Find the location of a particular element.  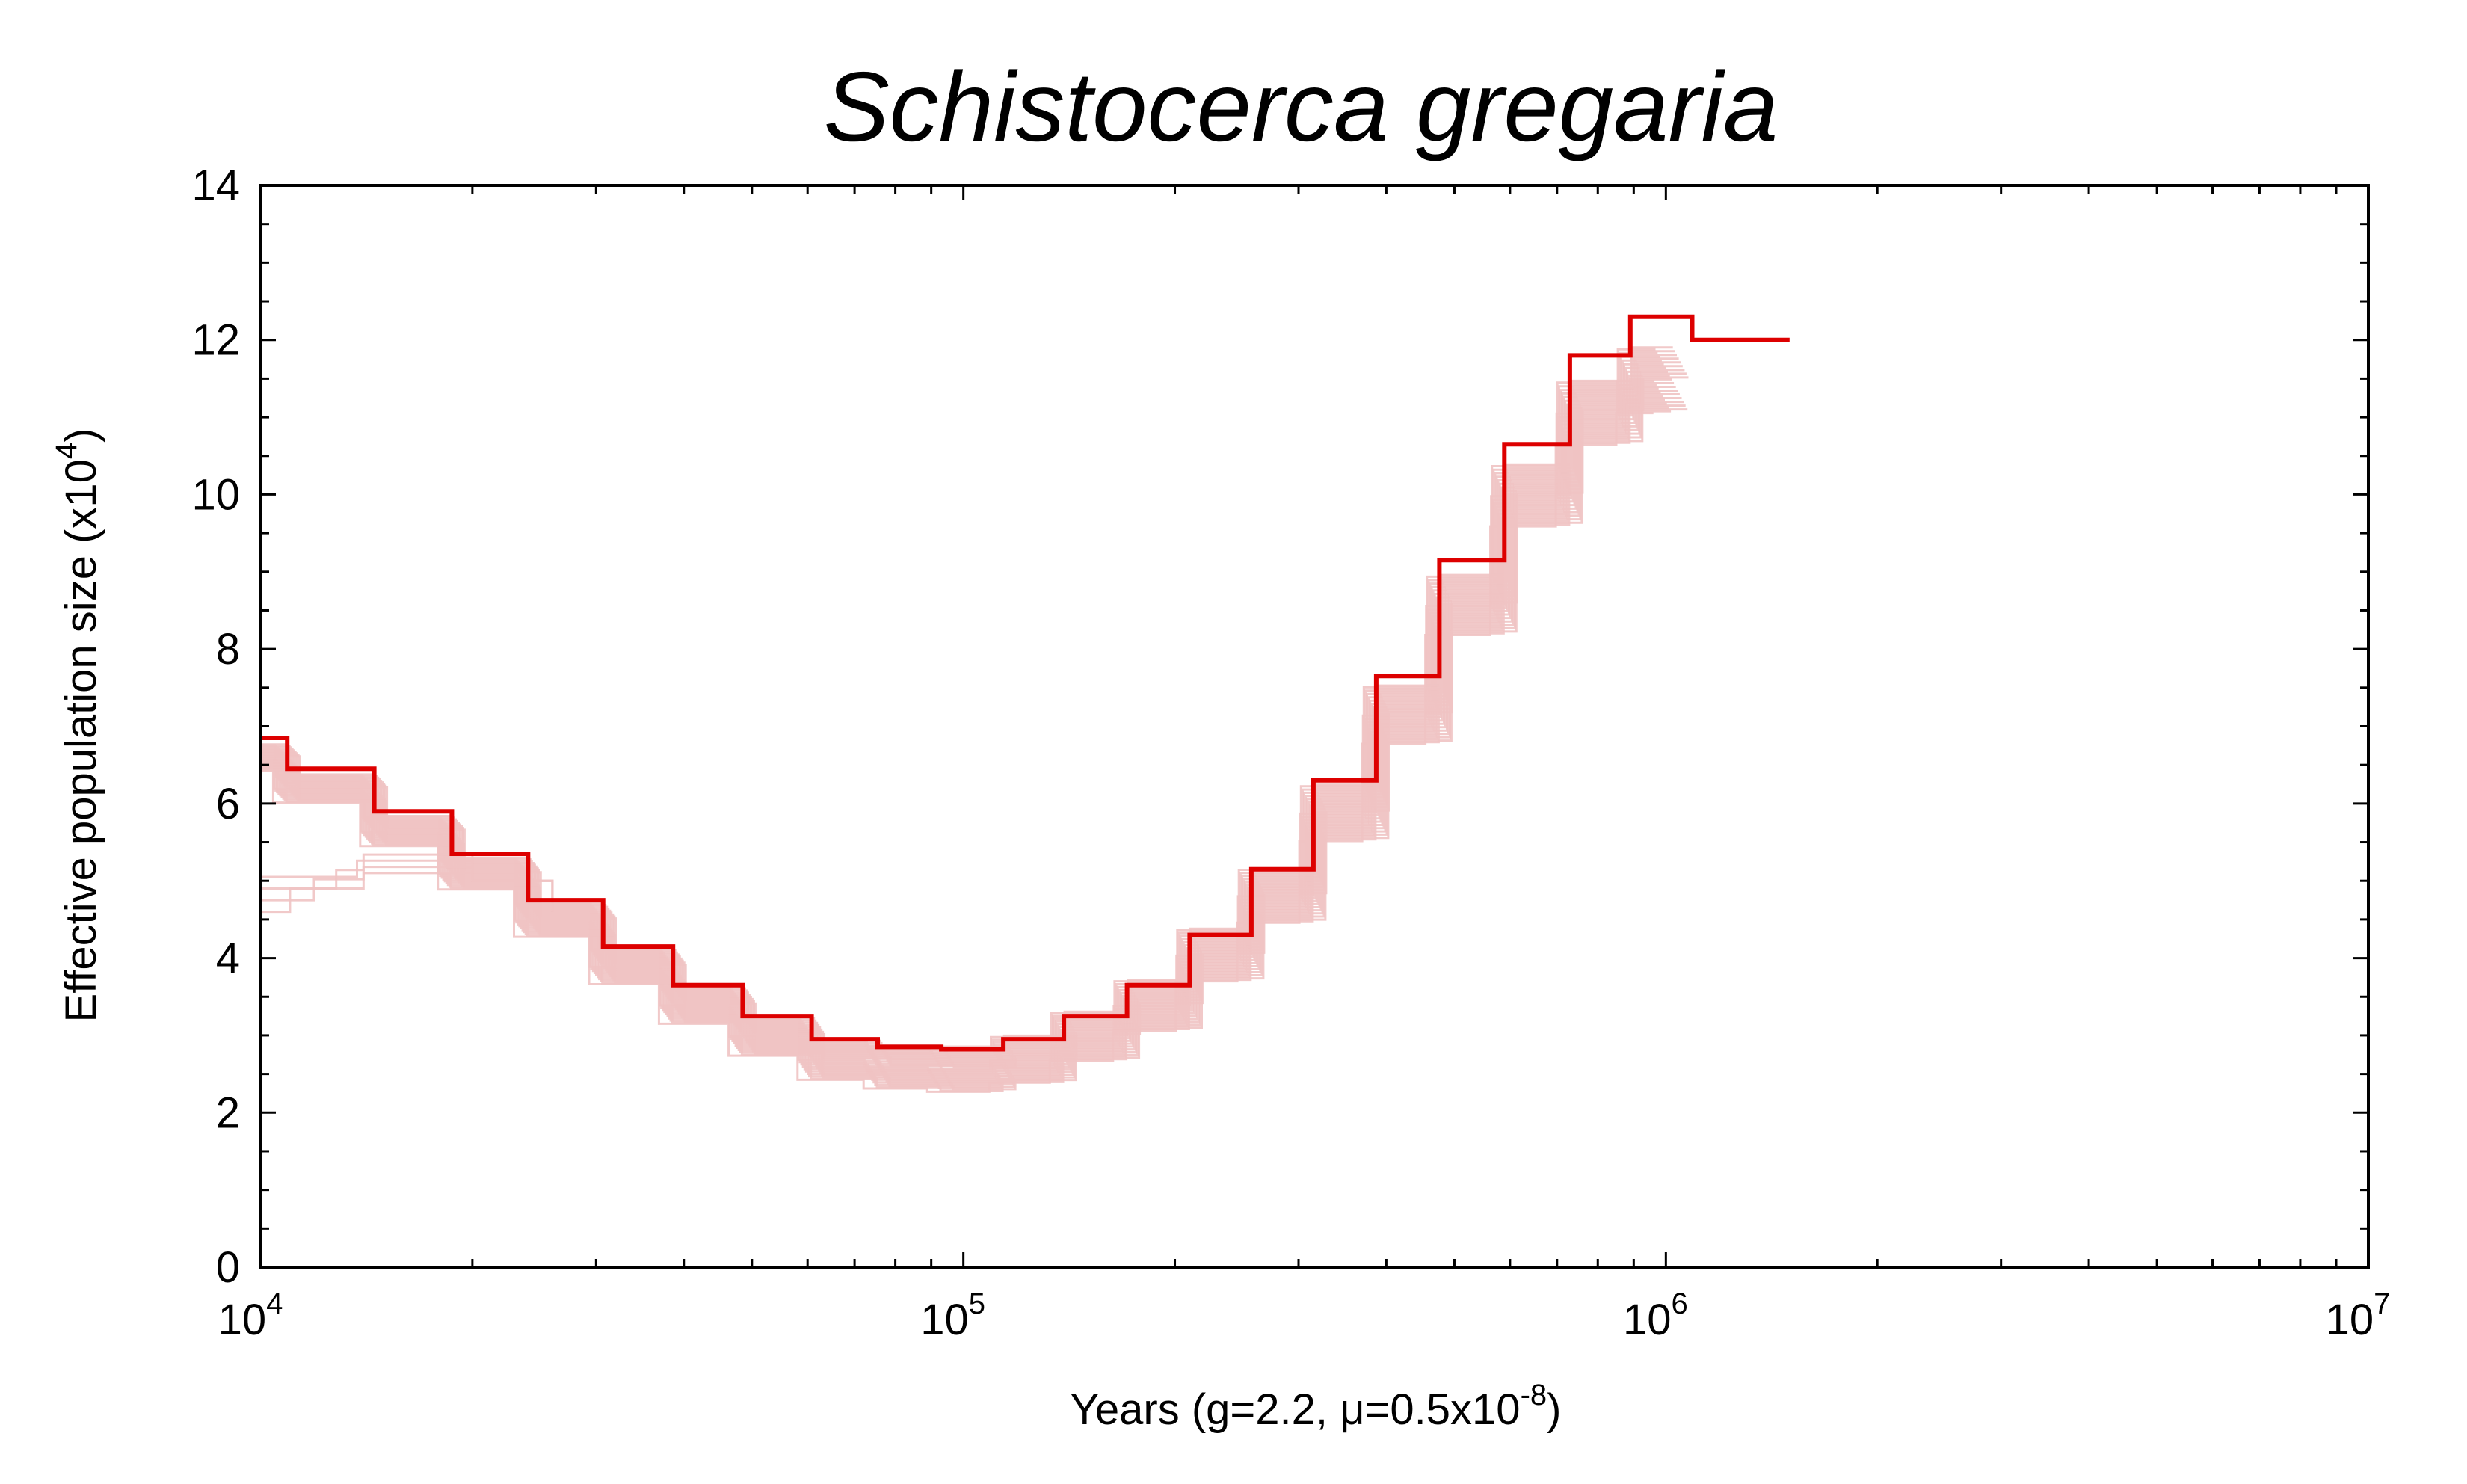

y-tick-label: 8 is located at coordinates (228, 649).